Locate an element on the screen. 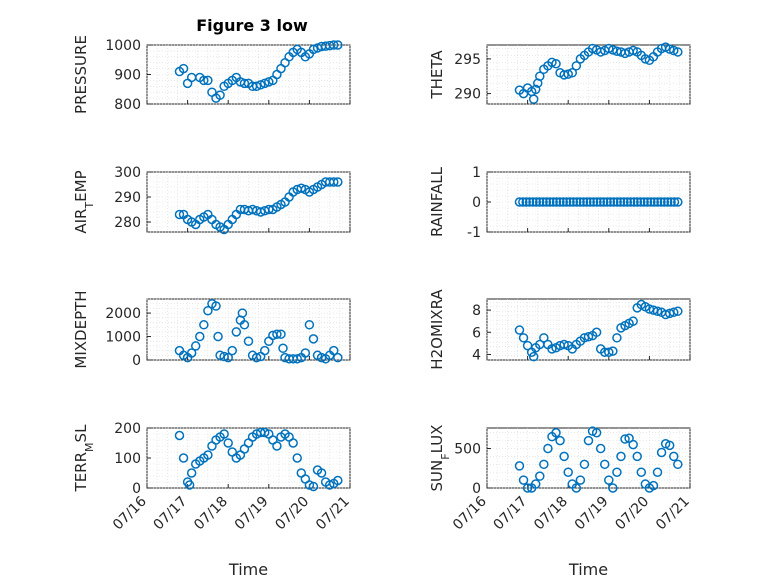 Image resolution: width=778 pixels, height=583 pixels. y-tick-label: 500 is located at coordinates (467, 450).